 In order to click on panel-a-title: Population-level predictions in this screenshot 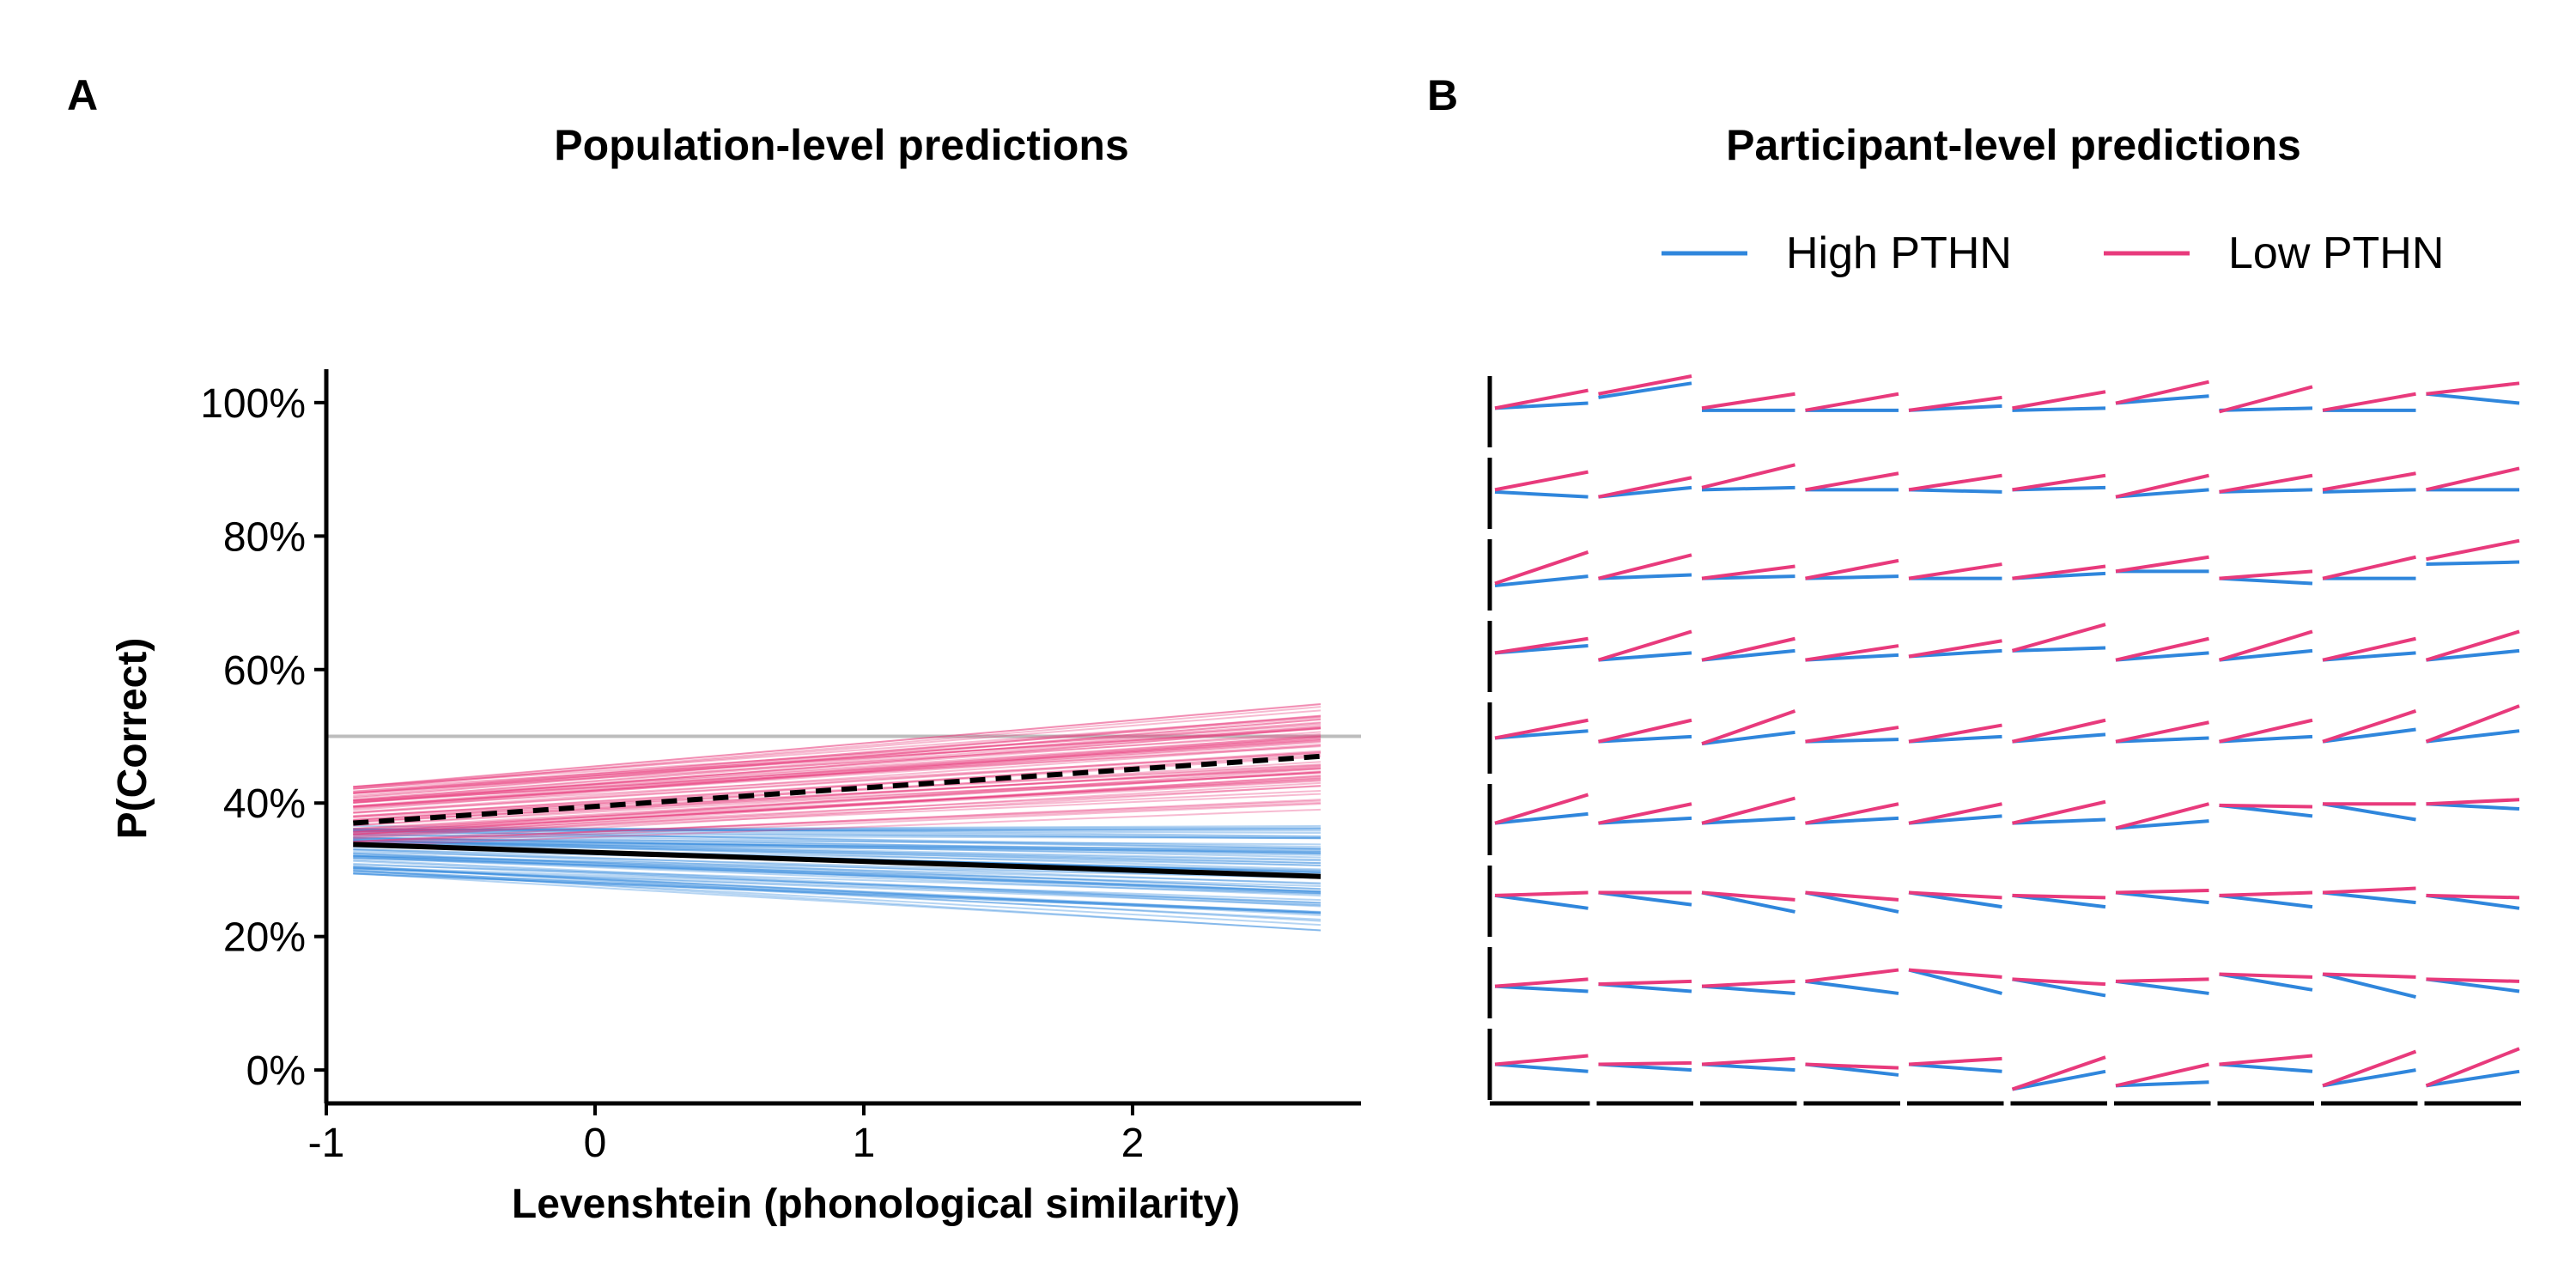, I will do `click(841, 145)`.